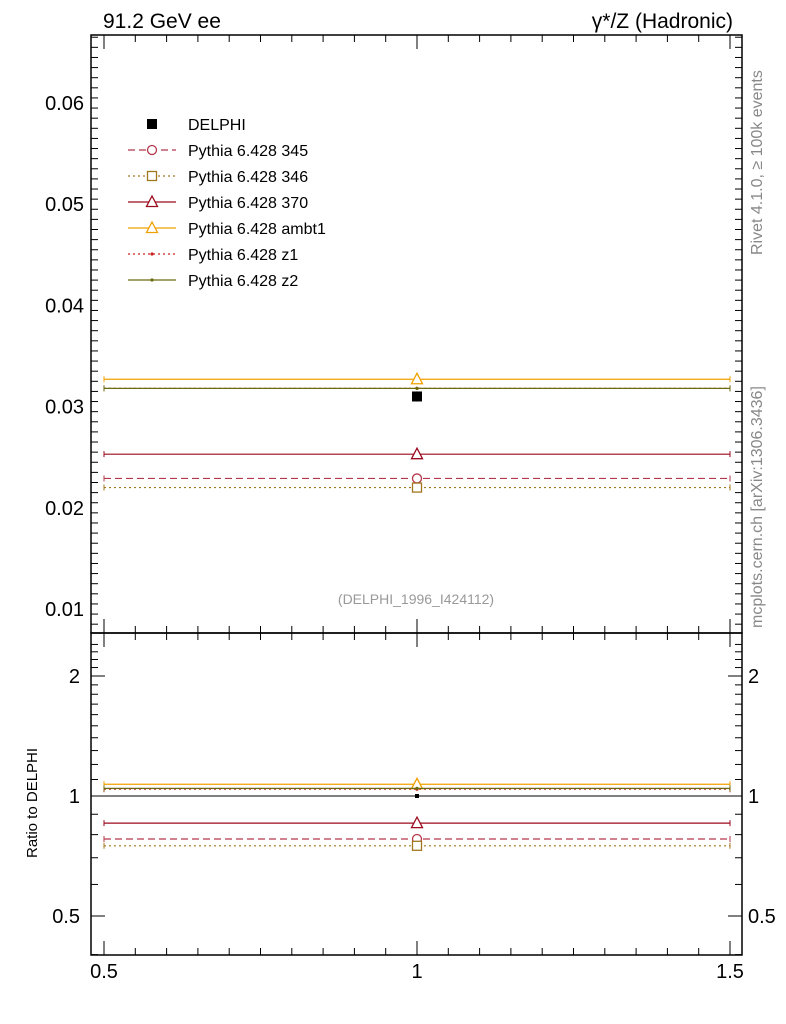  Describe the element at coordinates (64, 357) in the screenshot. I see `main-y-tick-labels: 0.01 0.02 0.03 0.04 0.05 0.06` at that location.